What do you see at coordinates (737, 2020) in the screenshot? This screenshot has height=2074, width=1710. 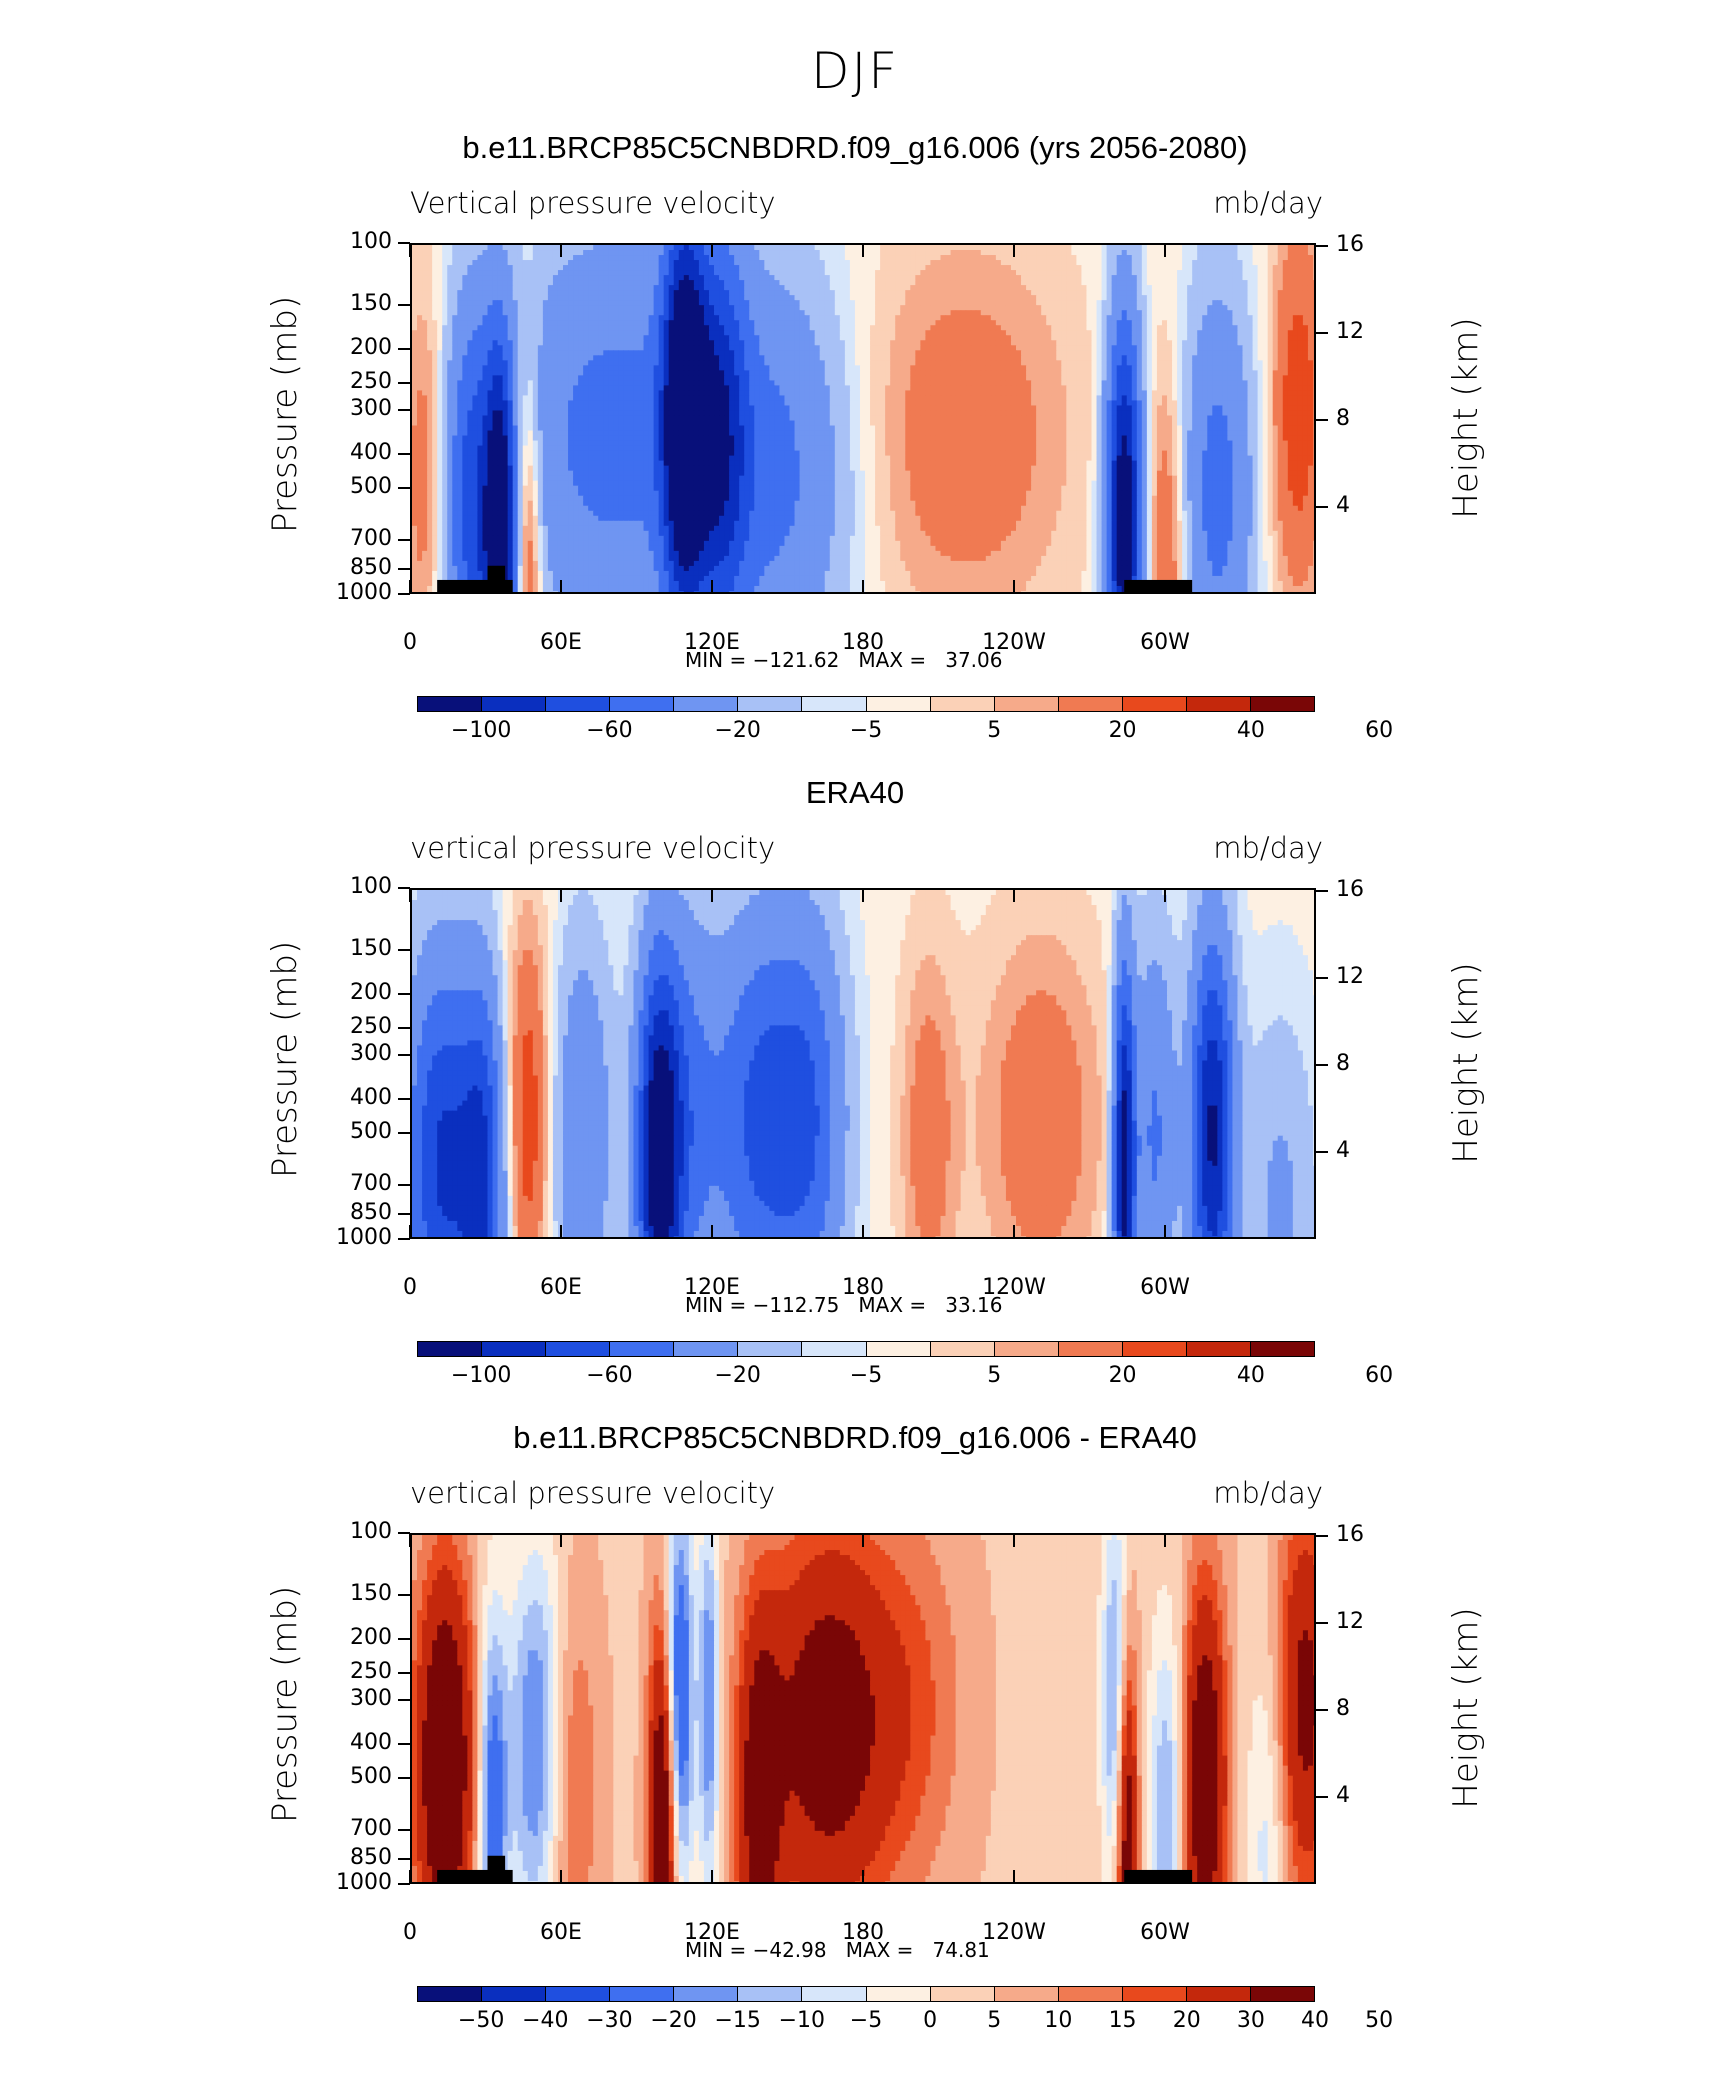 I see `colorbar-label: −15` at bounding box center [737, 2020].